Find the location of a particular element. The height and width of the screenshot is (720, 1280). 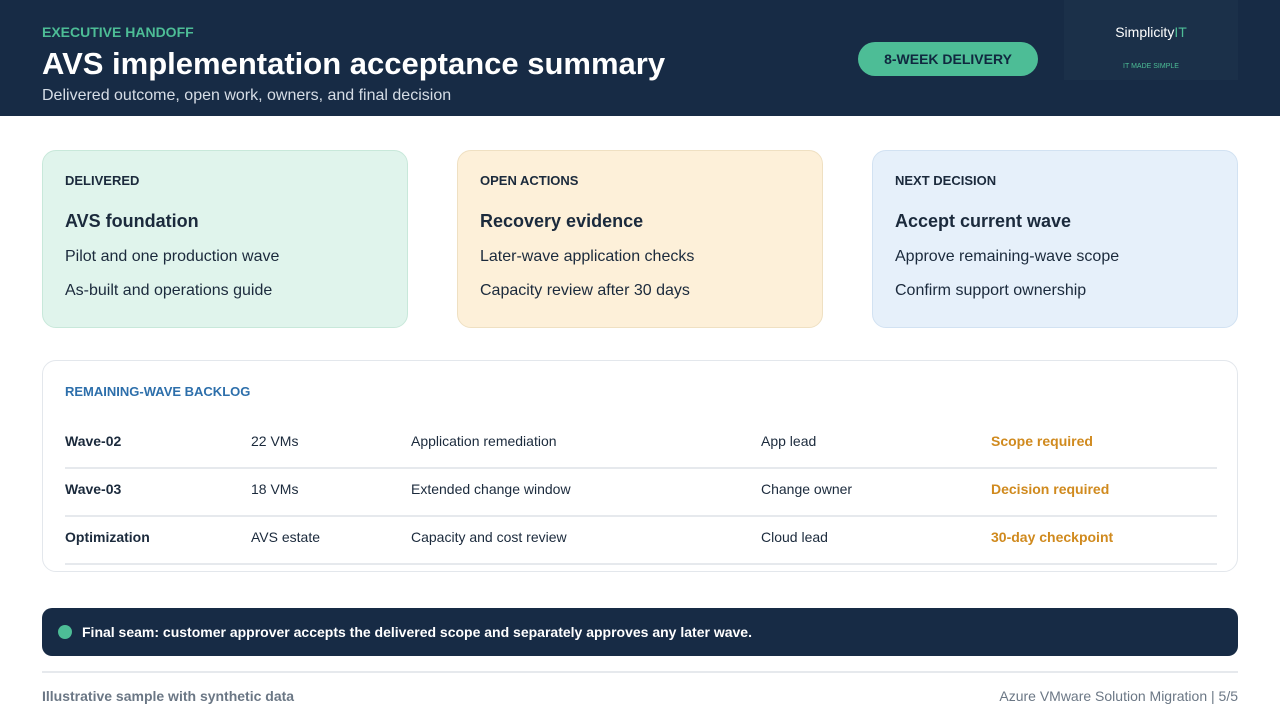

logo-tagline: IT MADE SIMPLE is located at coordinates (1151, 66).